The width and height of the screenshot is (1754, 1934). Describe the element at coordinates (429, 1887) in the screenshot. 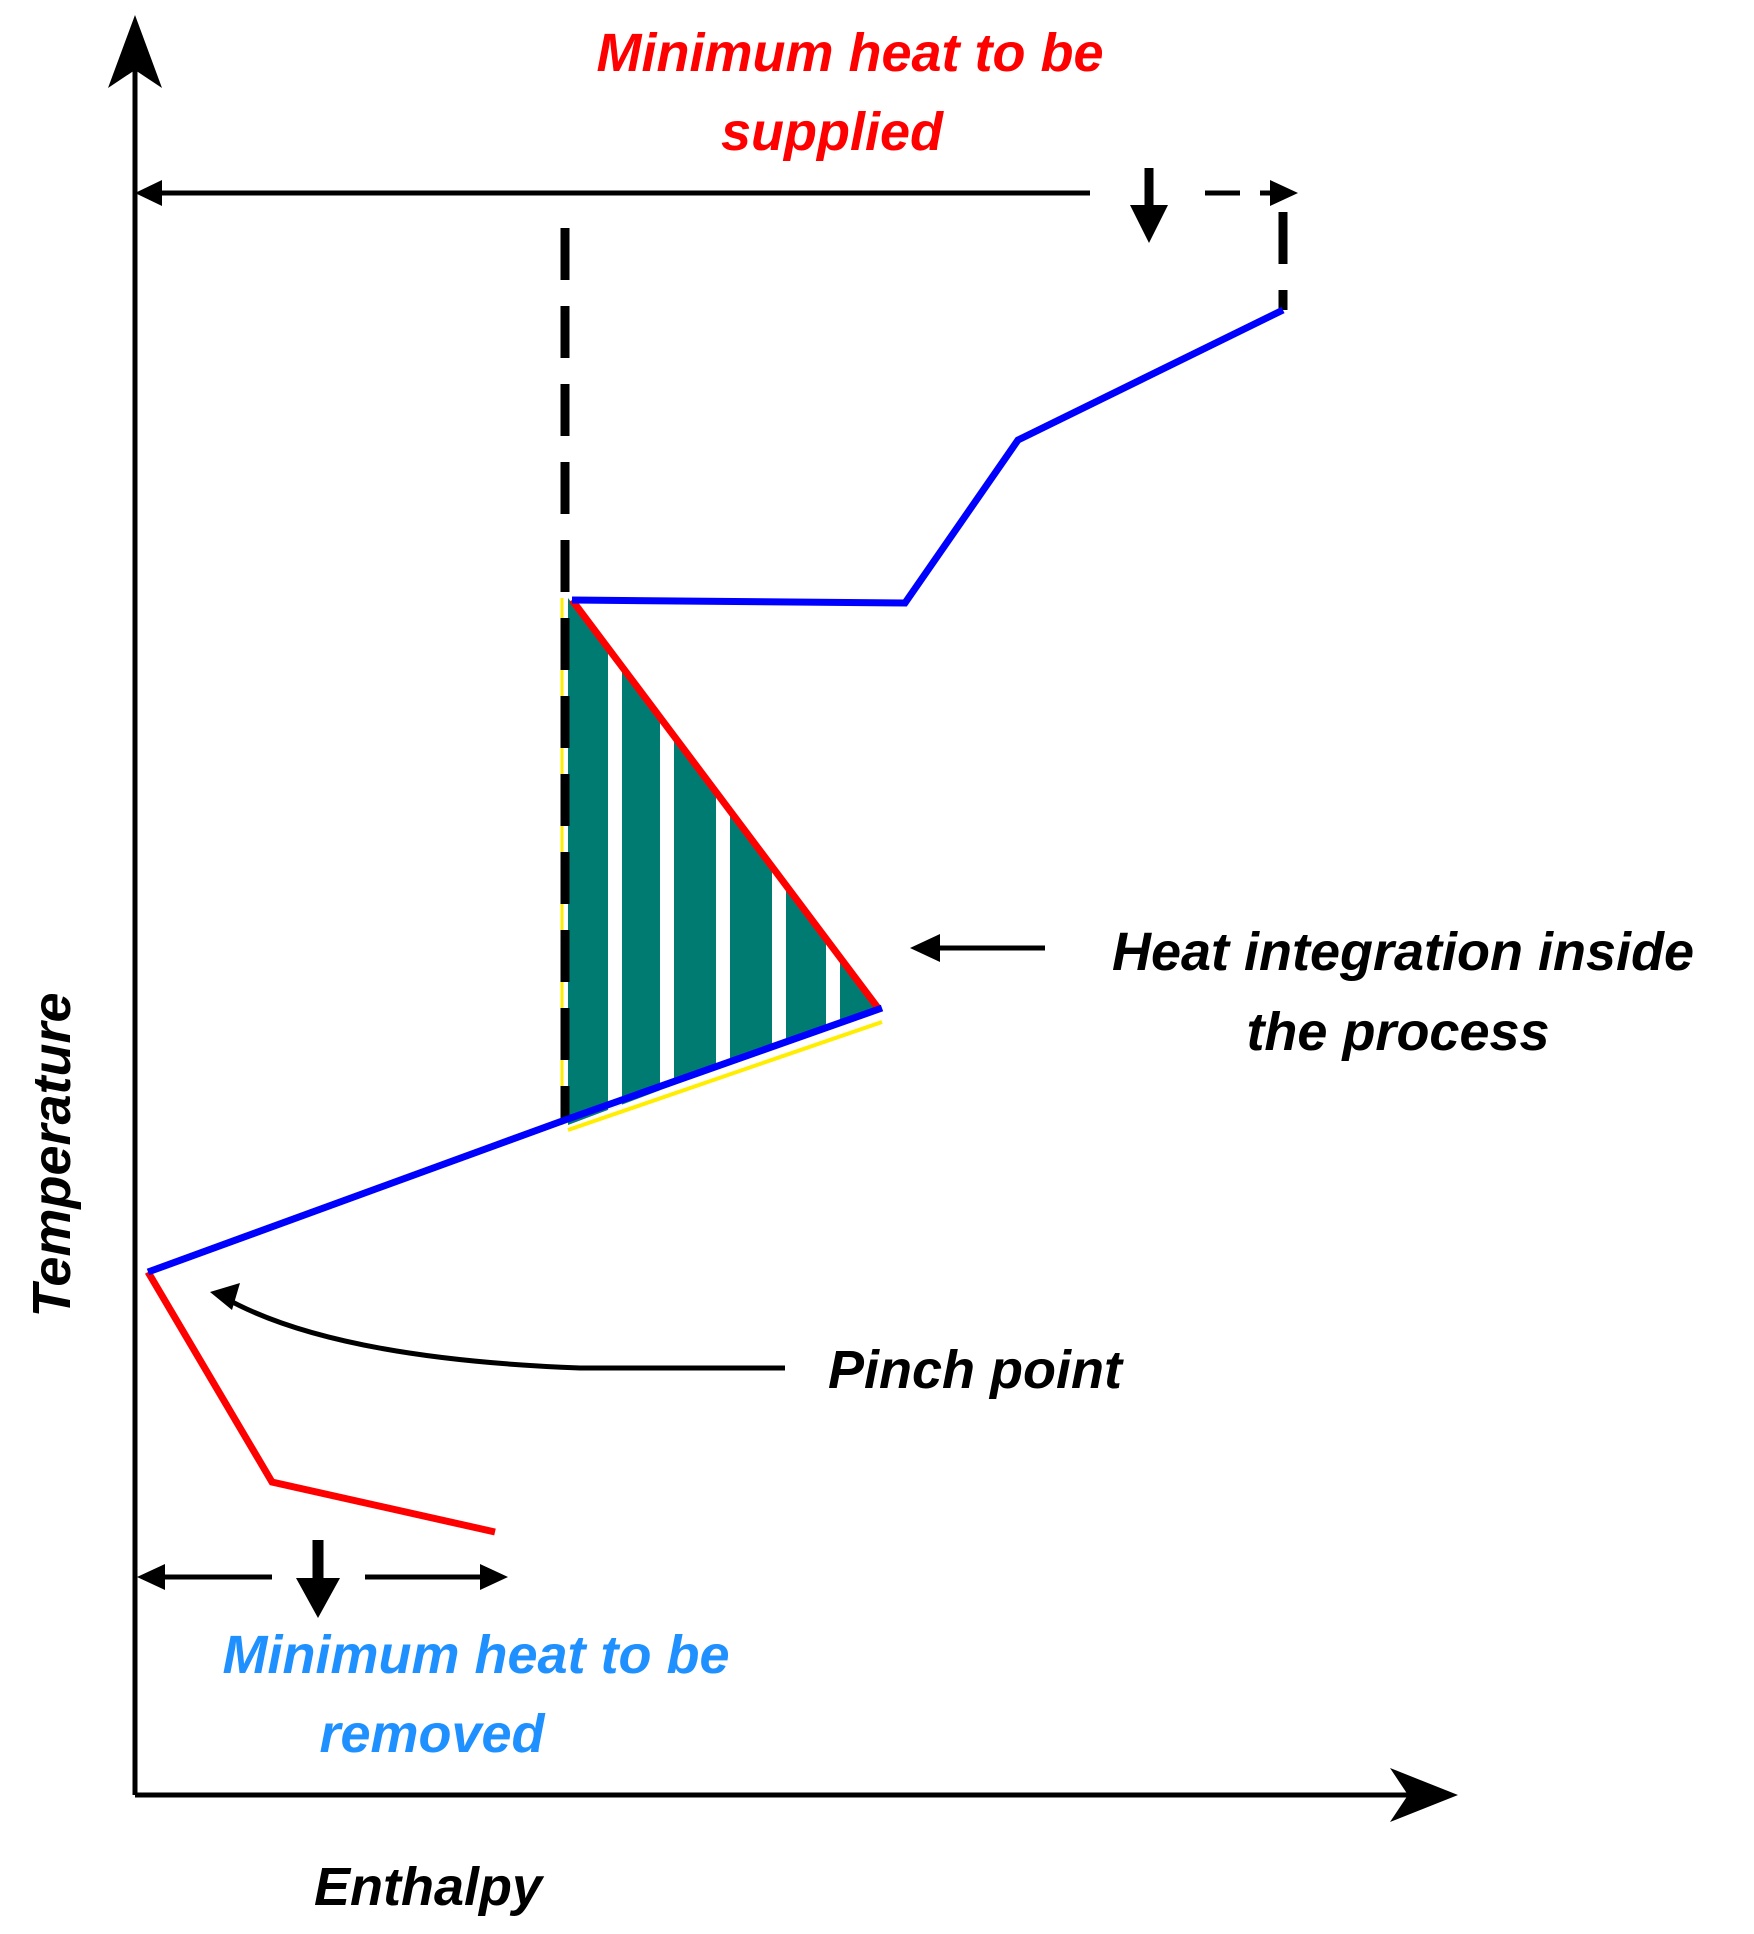

I see `x-axis-label: Enthalpy` at that location.